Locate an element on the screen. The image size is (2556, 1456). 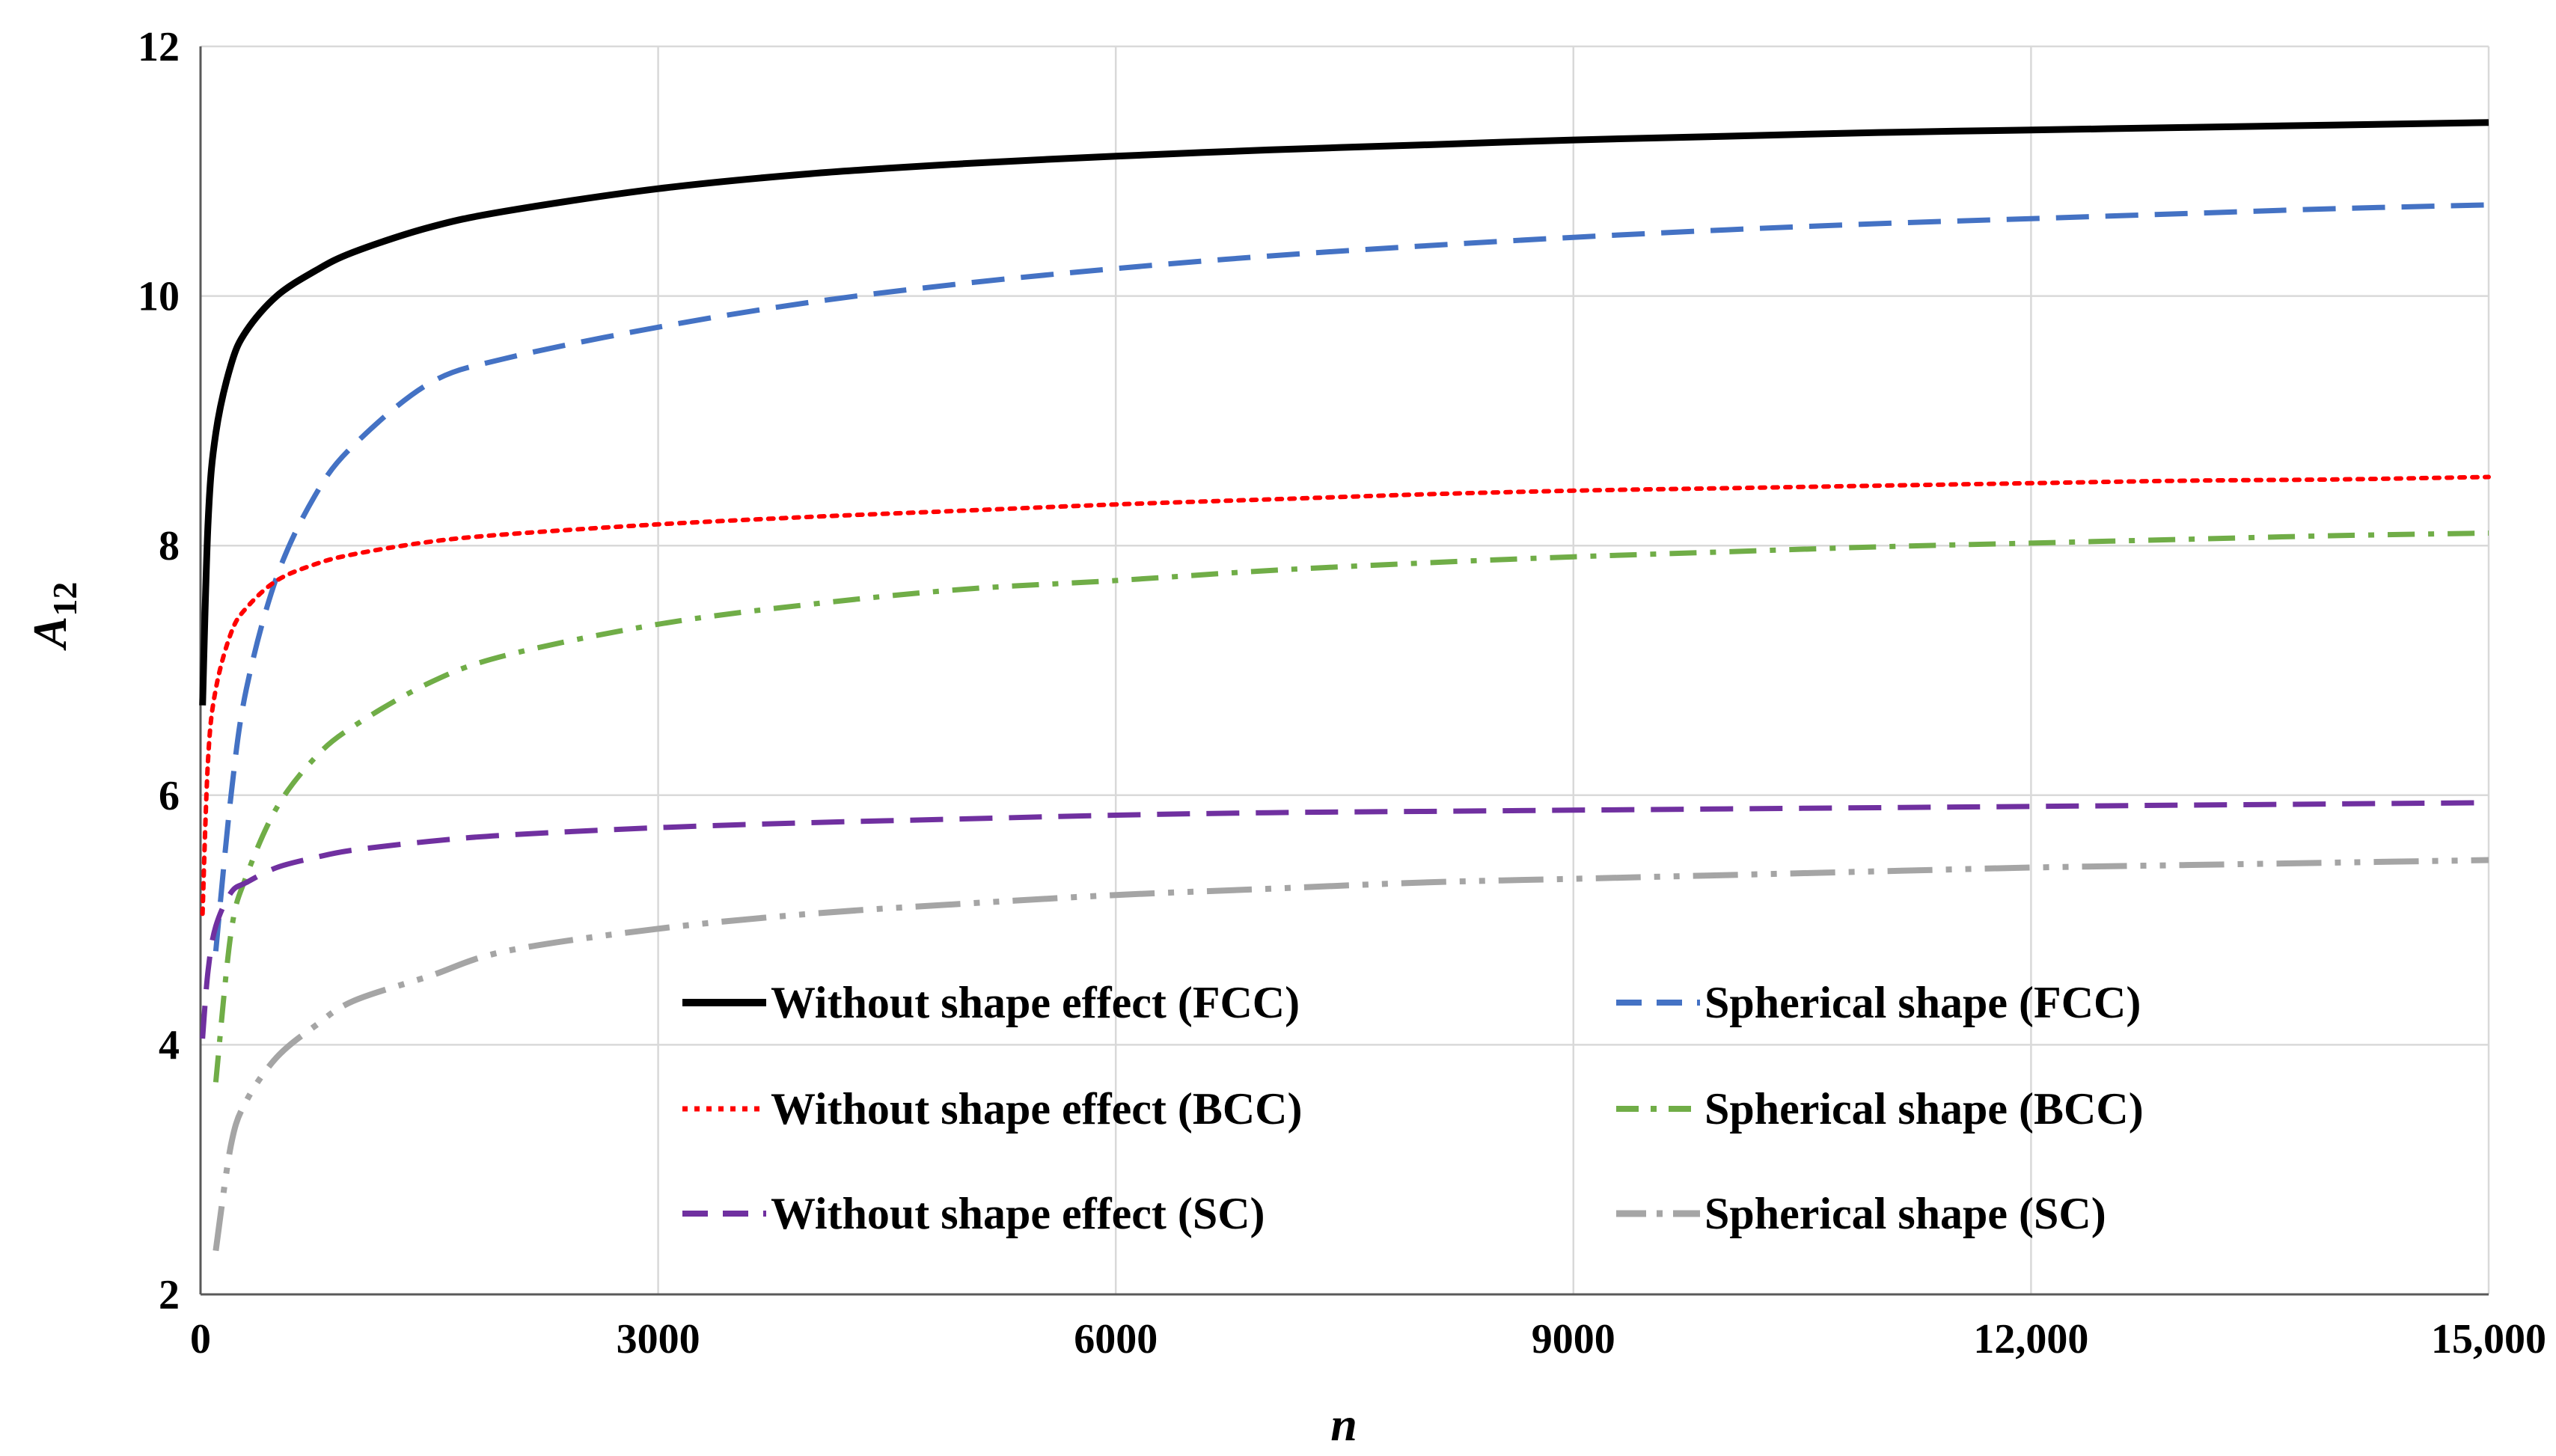
y-tick-label-12: 12 is located at coordinates (159, 47).